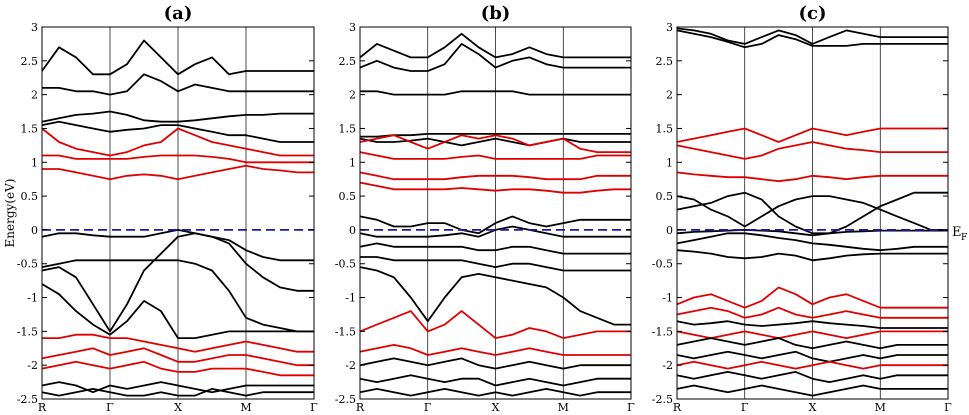  I want to click on y-axis-label: Energy(eV), so click(10, 213).